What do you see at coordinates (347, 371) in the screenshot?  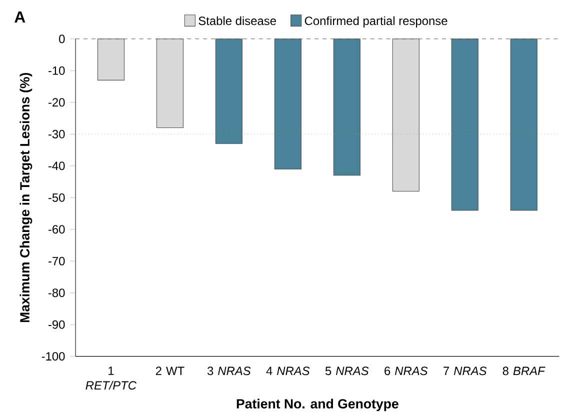 I see `x-tick-label: 5 NRAS` at bounding box center [347, 371].